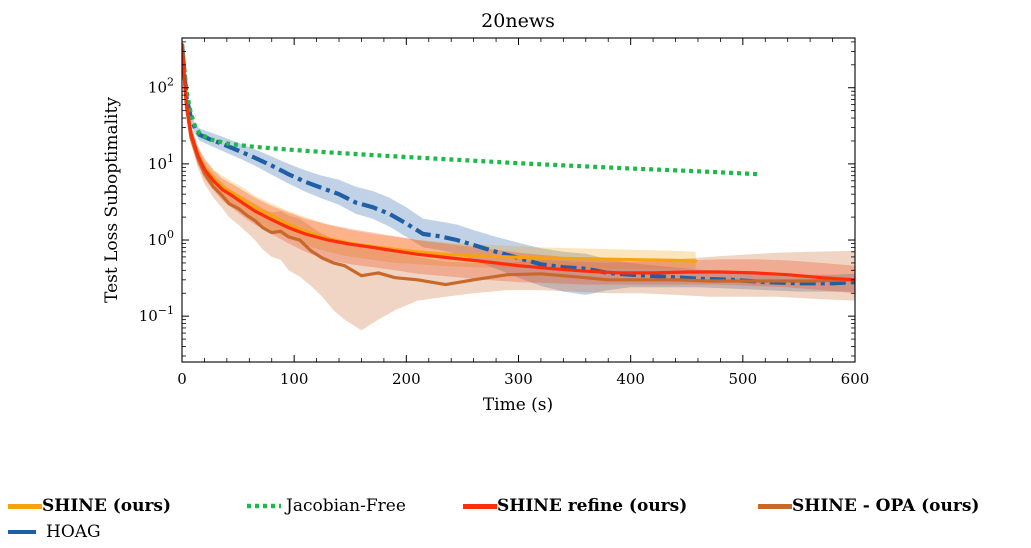 This screenshot has height=548, width=1031. What do you see at coordinates (107, 506) in the screenshot?
I see `legend-label-shine: SHINE (ours)` at bounding box center [107, 506].